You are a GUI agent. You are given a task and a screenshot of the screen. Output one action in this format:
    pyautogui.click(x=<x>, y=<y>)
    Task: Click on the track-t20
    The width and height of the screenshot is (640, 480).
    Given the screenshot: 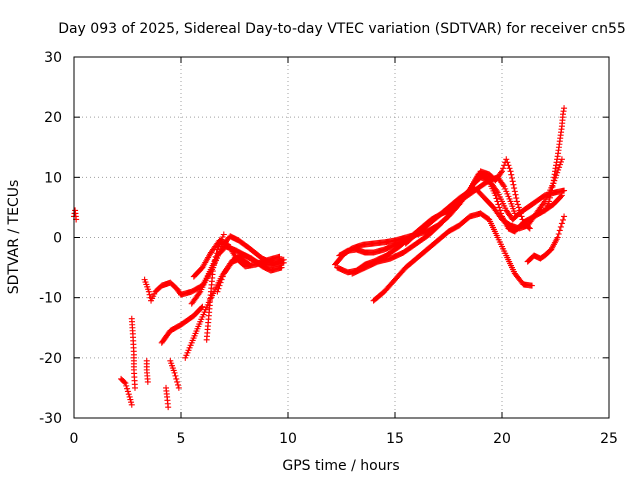 What is the action you would take?
    pyautogui.click(x=460, y=210)
    